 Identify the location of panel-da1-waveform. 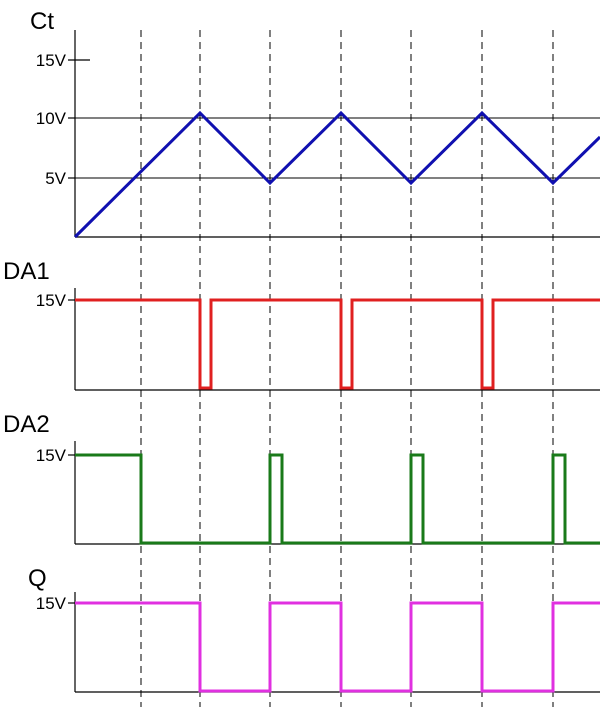
(337, 344).